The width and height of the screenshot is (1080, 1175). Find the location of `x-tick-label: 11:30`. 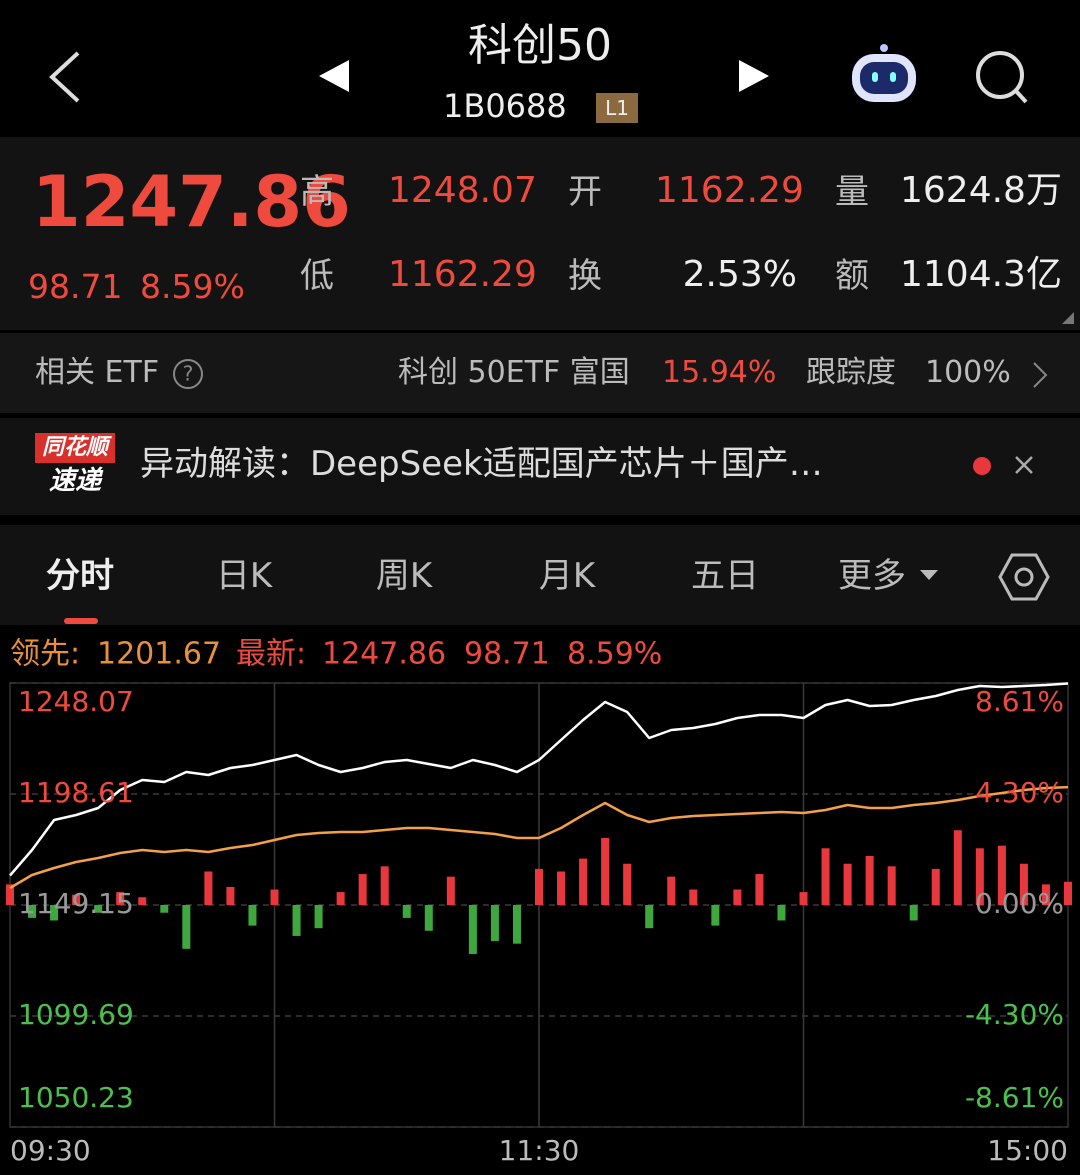

x-tick-label: 11:30 is located at coordinates (539, 1150).